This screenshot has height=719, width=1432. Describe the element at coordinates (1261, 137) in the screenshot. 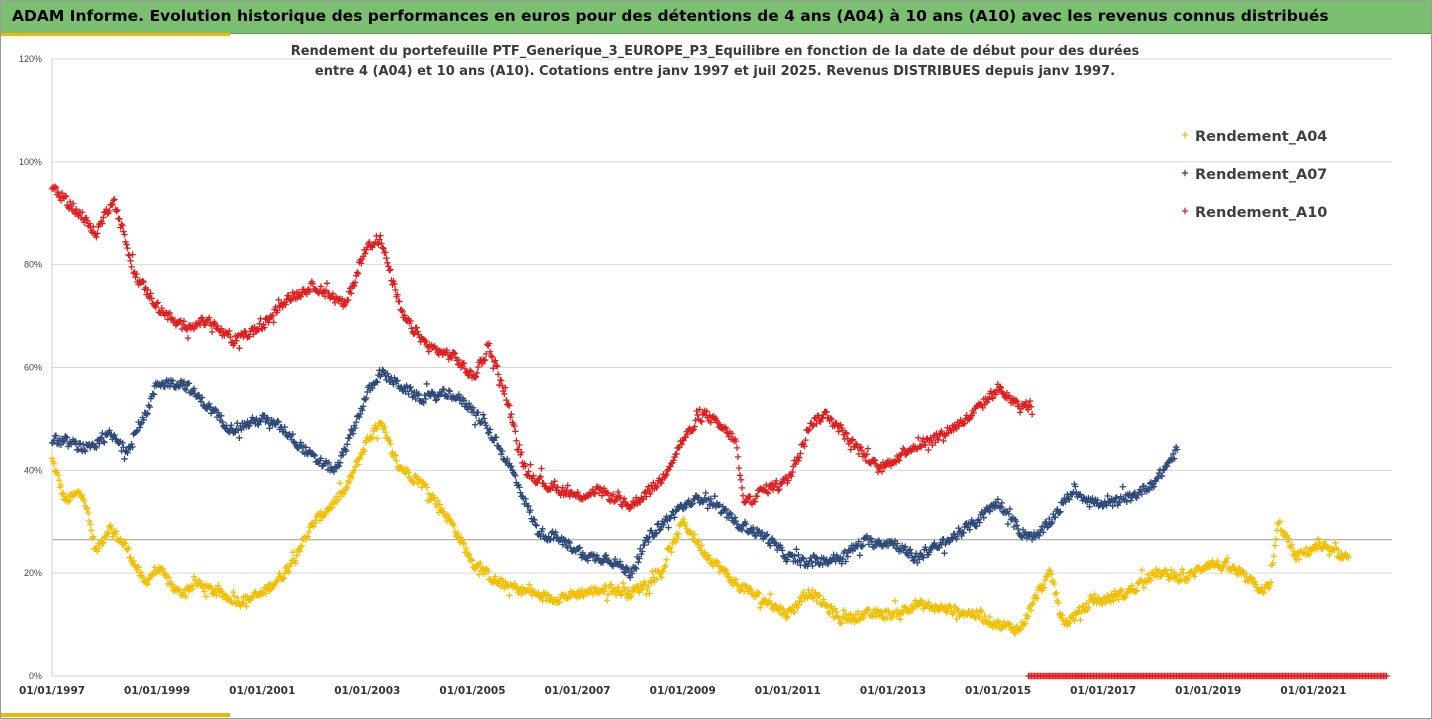

I see `legend-label: Rendement_A04` at that location.